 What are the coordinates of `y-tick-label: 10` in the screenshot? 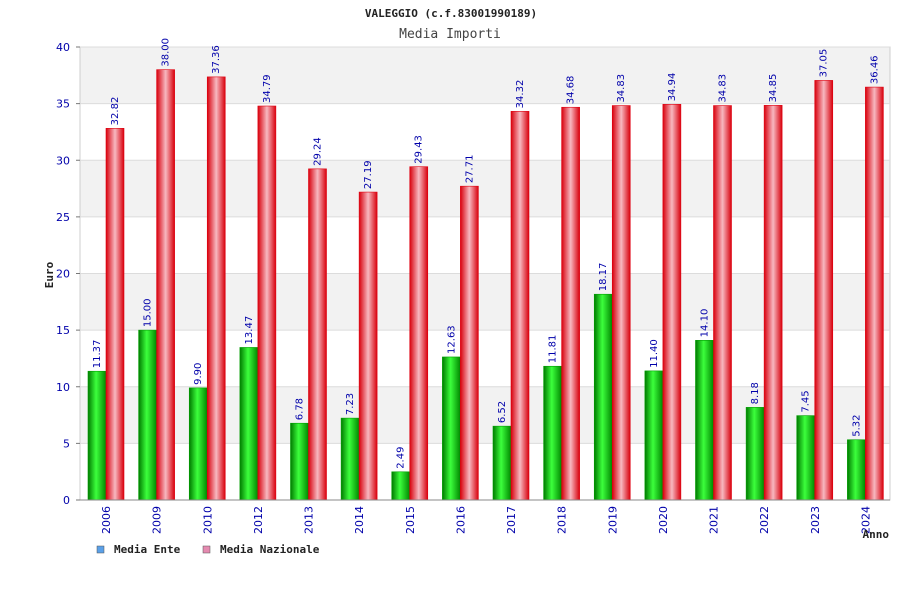 It's located at (63, 387).